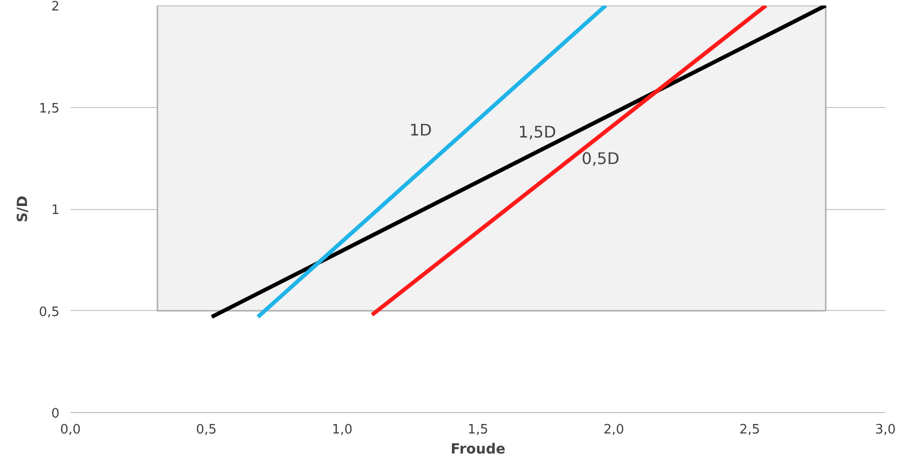  I want to click on x-tick-label: 1,0, so click(342, 430).